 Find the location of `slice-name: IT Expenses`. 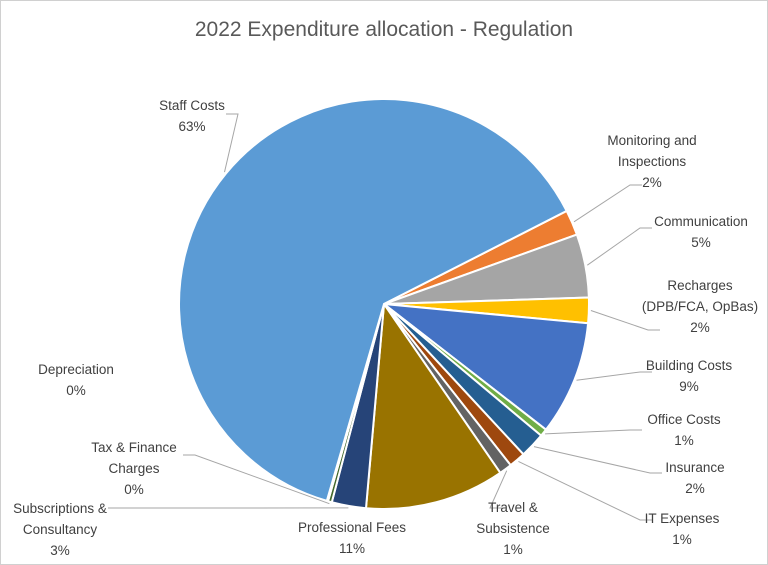

slice-name: IT Expenses is located at coordinates (682, 518).